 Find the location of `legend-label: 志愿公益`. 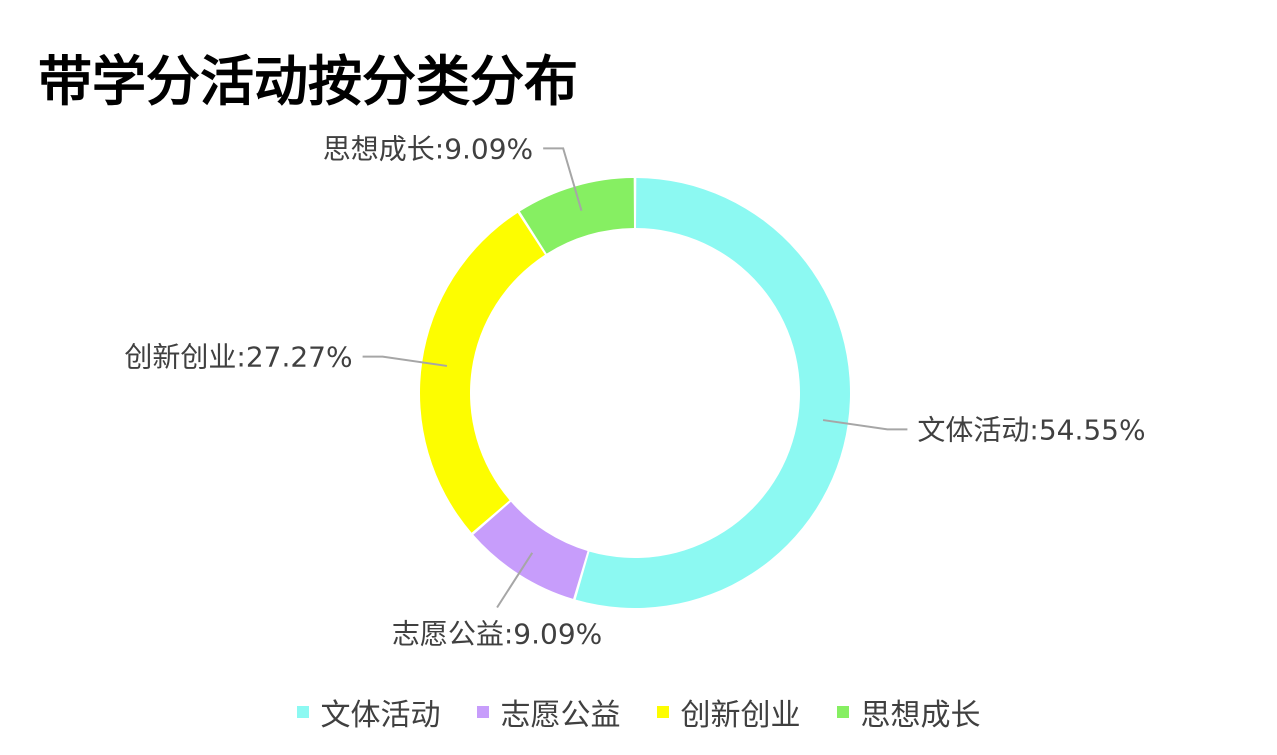

legend-label: 志愿公益 is located at coordinates (560, 715).